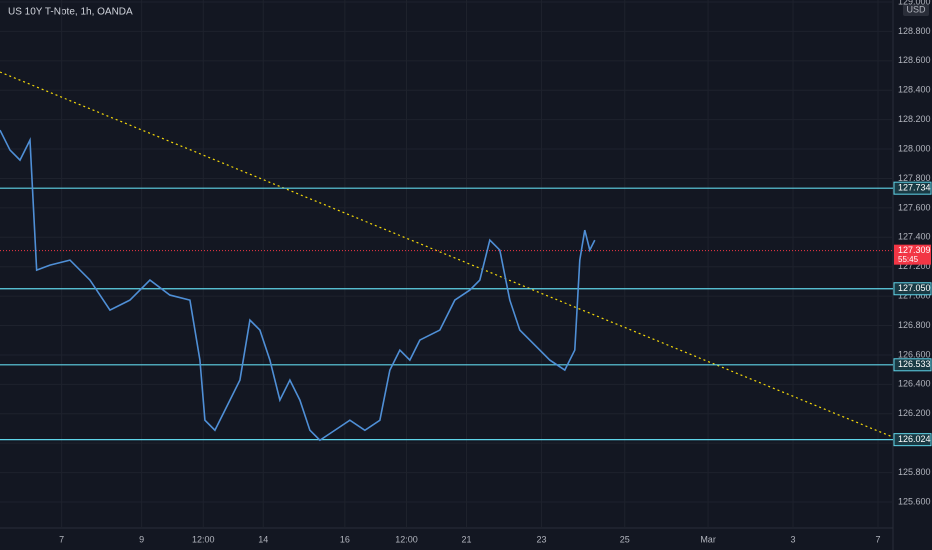 This screenshot has height=550, width=932. I want to click on x-tick-label: 25, so click(625, 539).